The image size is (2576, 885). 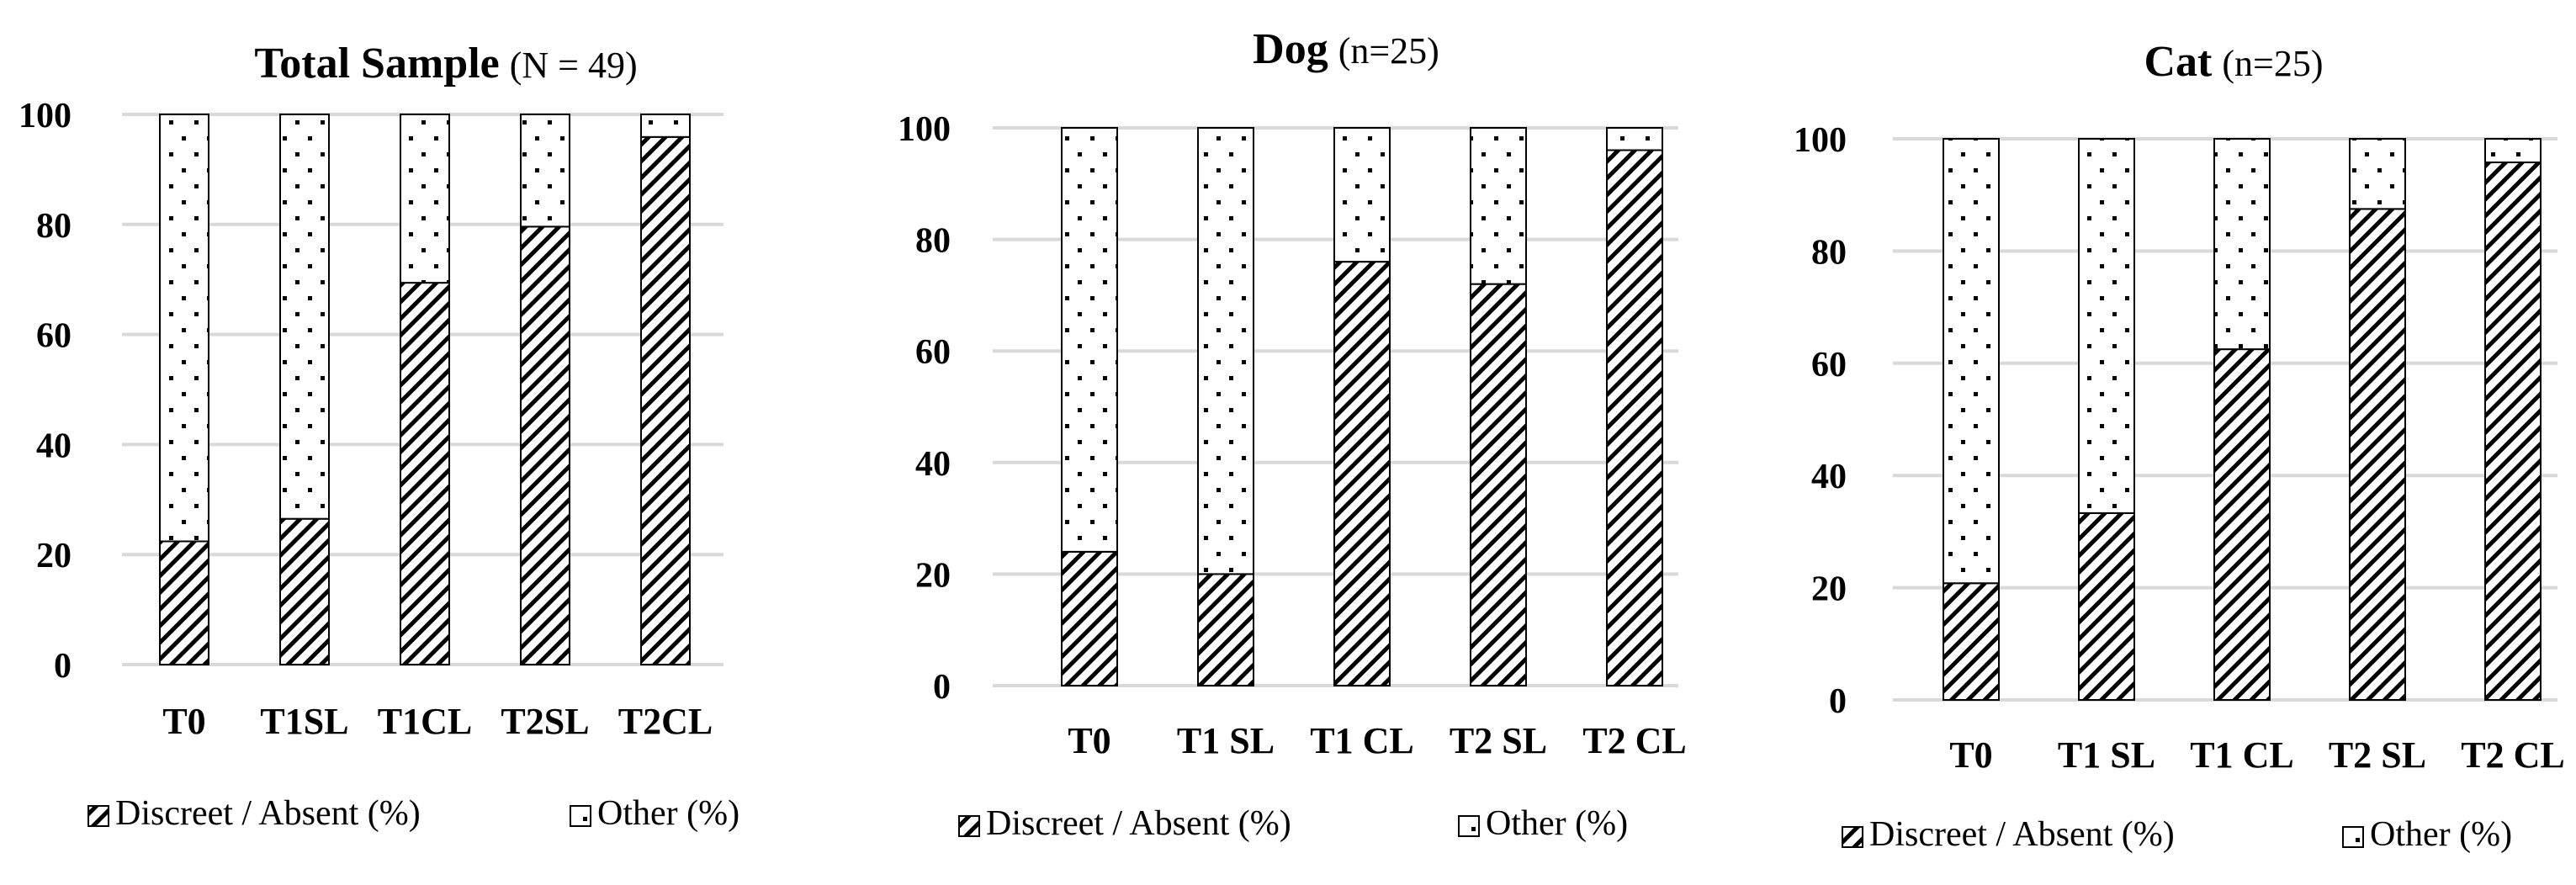 I want to click on x-tick-label: T1SL, so click(x=304, y=721).